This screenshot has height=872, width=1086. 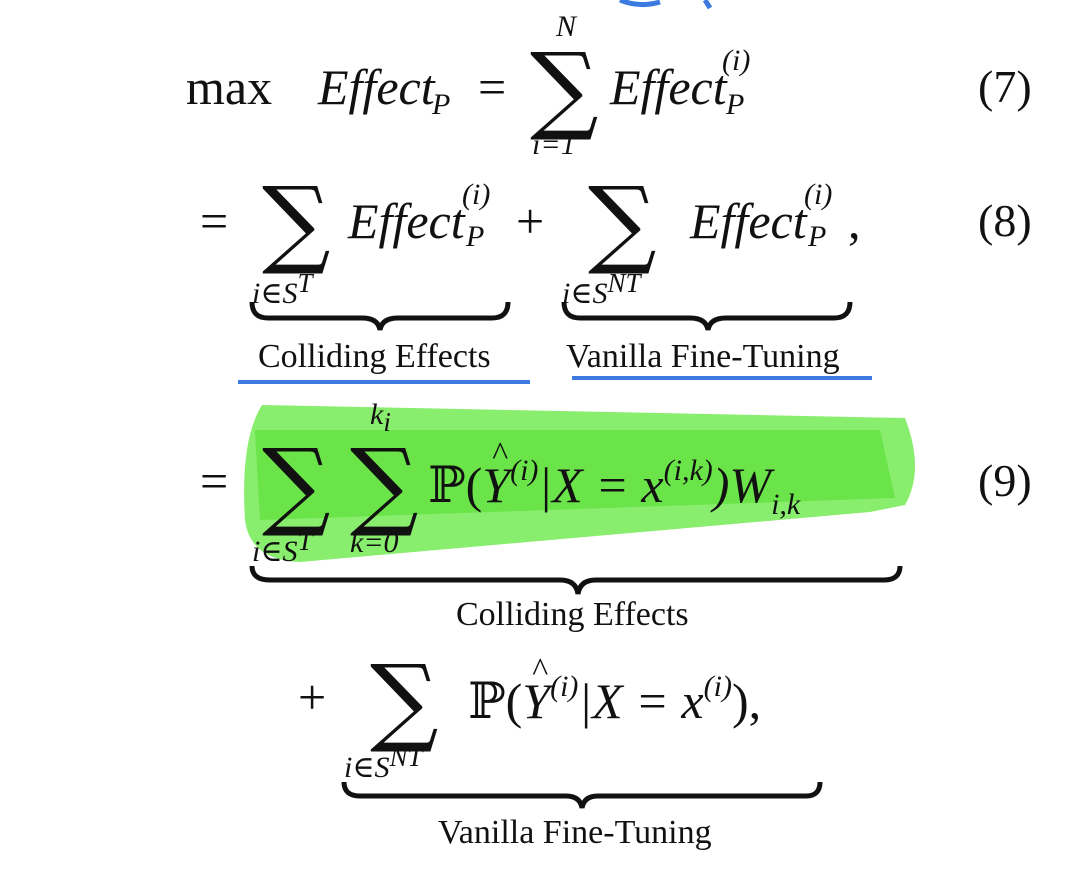 What do you see at coordinates (441, 104) in the screenshot?
I see `effect-lhs-sub: P` at bounding box center [441, 104].